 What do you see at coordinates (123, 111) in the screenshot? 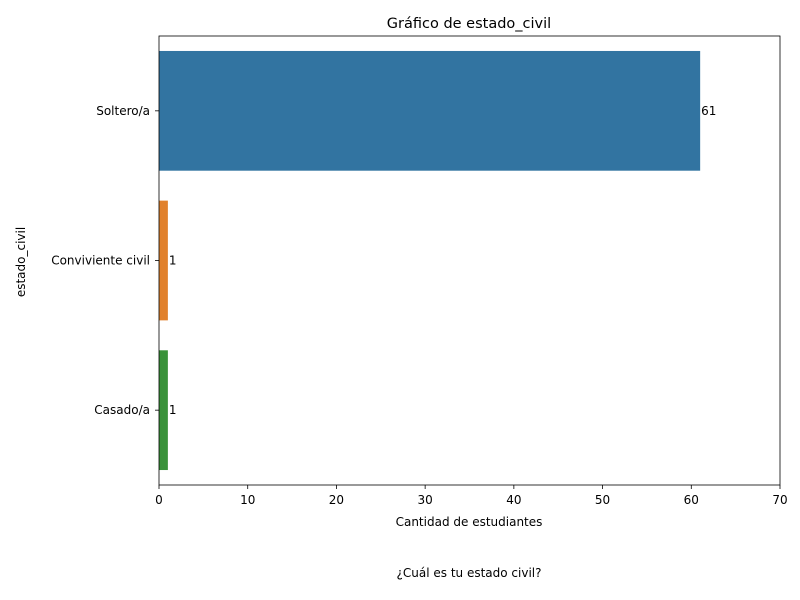
I see `y-tick-label: Soltero/a` at bounding box center [123, 111].